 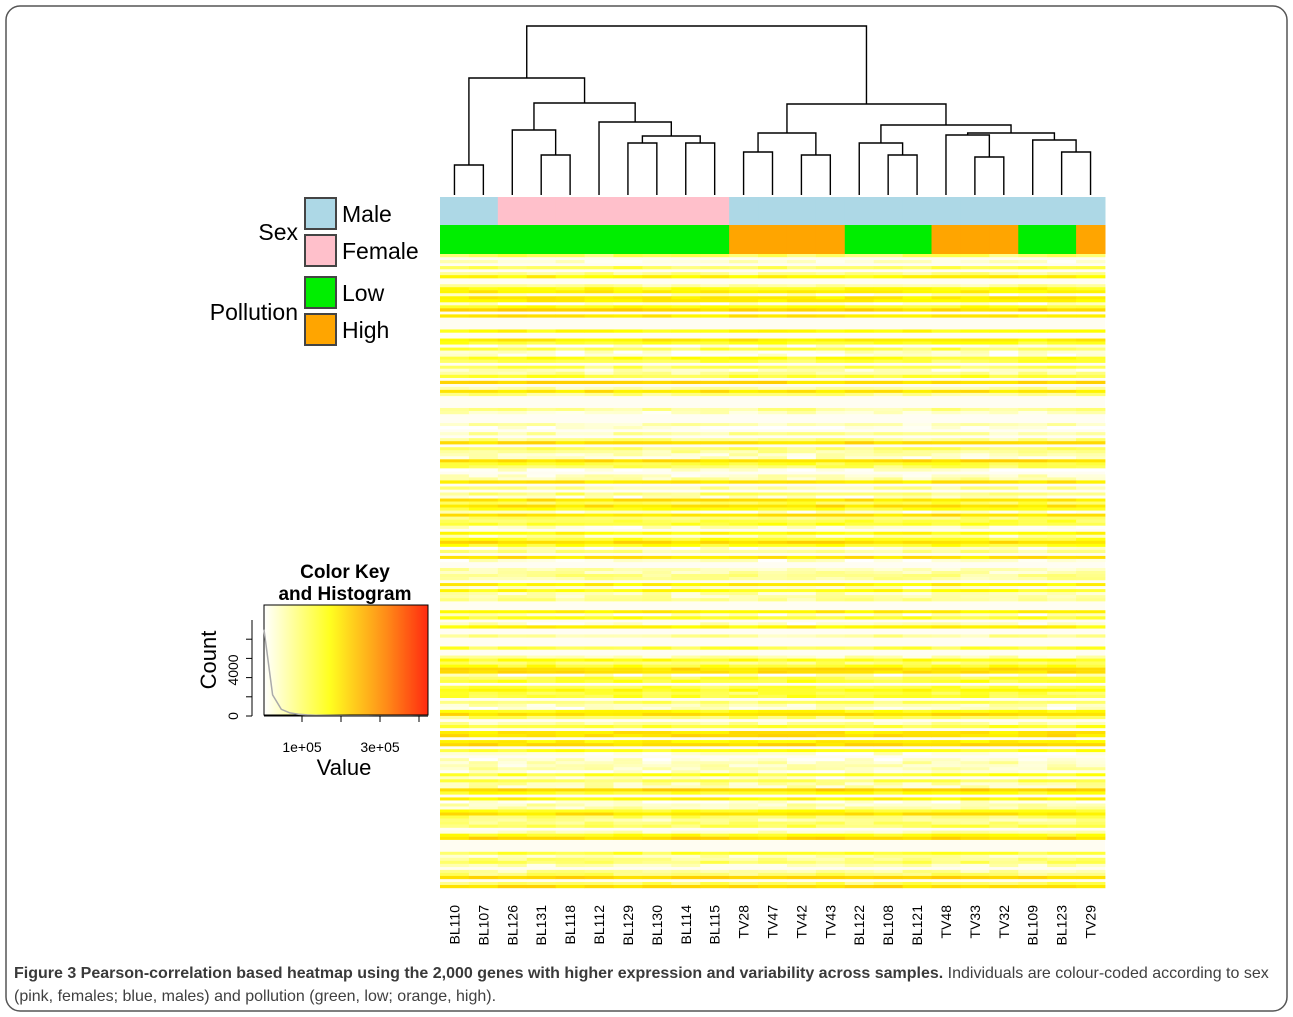 What do you see at coordinates (320, 213) in the screenshot?
I see `legend-swatch` at bounding box center [320, 213].